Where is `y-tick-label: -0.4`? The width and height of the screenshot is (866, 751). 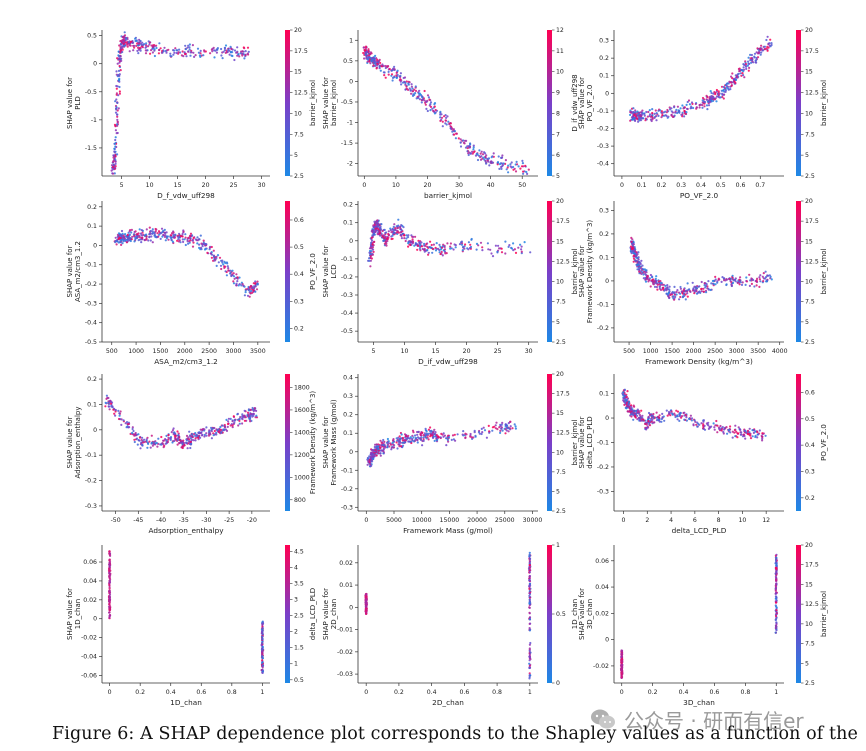
y-tick-label: -0.4 is located at coordinates (603, 164).